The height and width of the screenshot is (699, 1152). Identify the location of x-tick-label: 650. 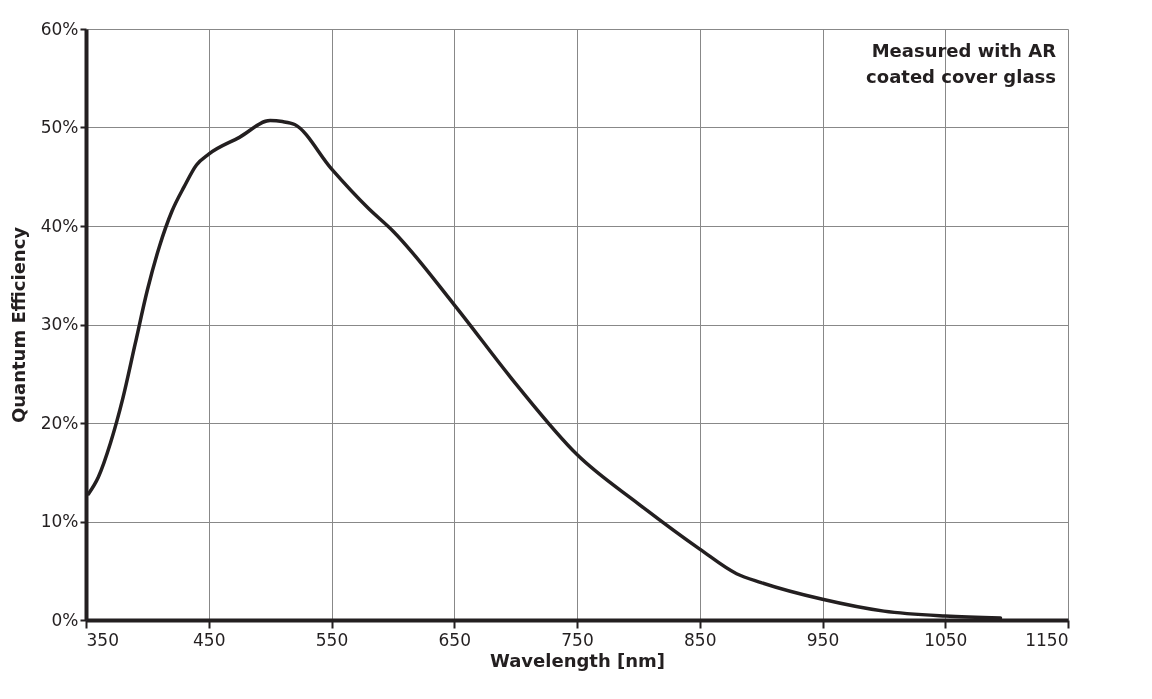
(454, 639).